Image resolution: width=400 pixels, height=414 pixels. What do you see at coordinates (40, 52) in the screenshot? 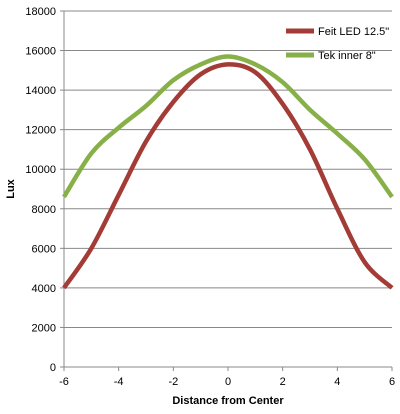
I see `y-tick-label: 16000` at bounding box center [40, 52].